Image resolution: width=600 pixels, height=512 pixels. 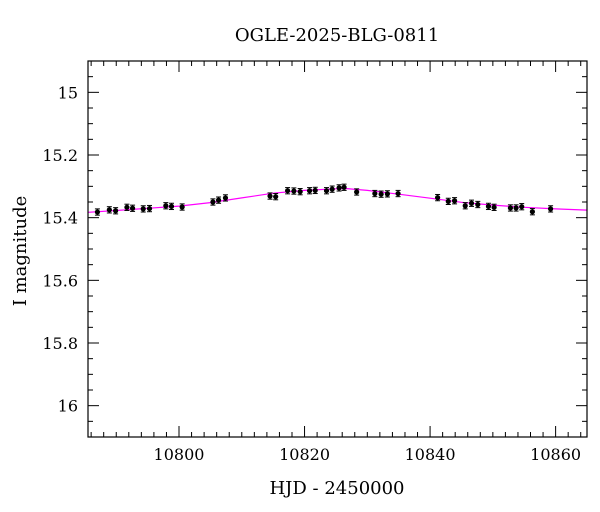 I want to click on chart-title: OGLE-2025-BLG-0811, so click(x=337, y=35).